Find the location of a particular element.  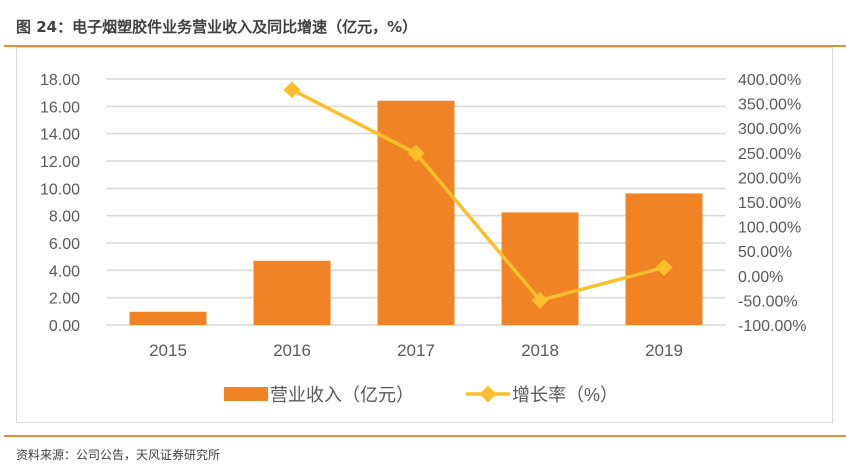

x-tick-label: 2018 is located at coordinates (540, 350).